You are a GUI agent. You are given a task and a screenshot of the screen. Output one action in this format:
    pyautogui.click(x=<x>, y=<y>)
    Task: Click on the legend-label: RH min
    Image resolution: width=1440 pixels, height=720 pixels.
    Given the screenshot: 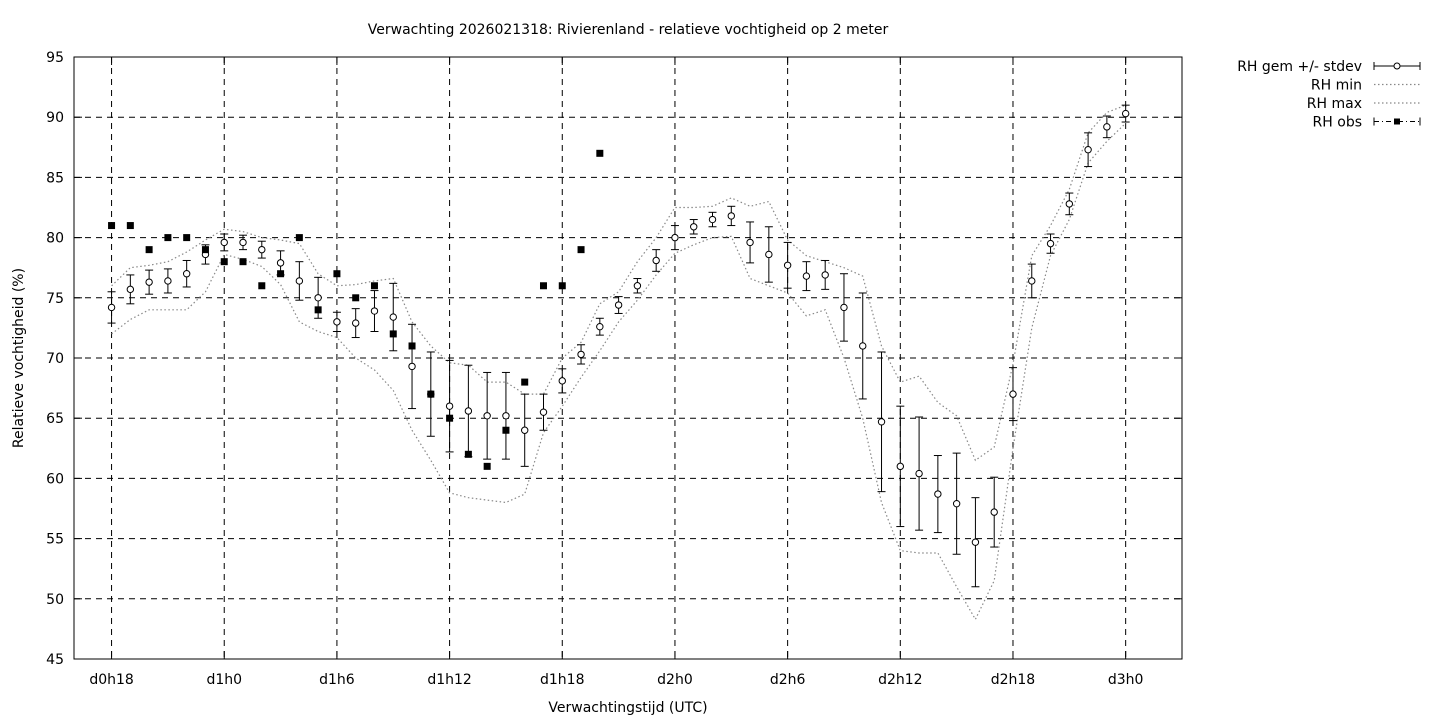 What is the action you would take?
    pyautogui.click(x=1336, y=86)
    